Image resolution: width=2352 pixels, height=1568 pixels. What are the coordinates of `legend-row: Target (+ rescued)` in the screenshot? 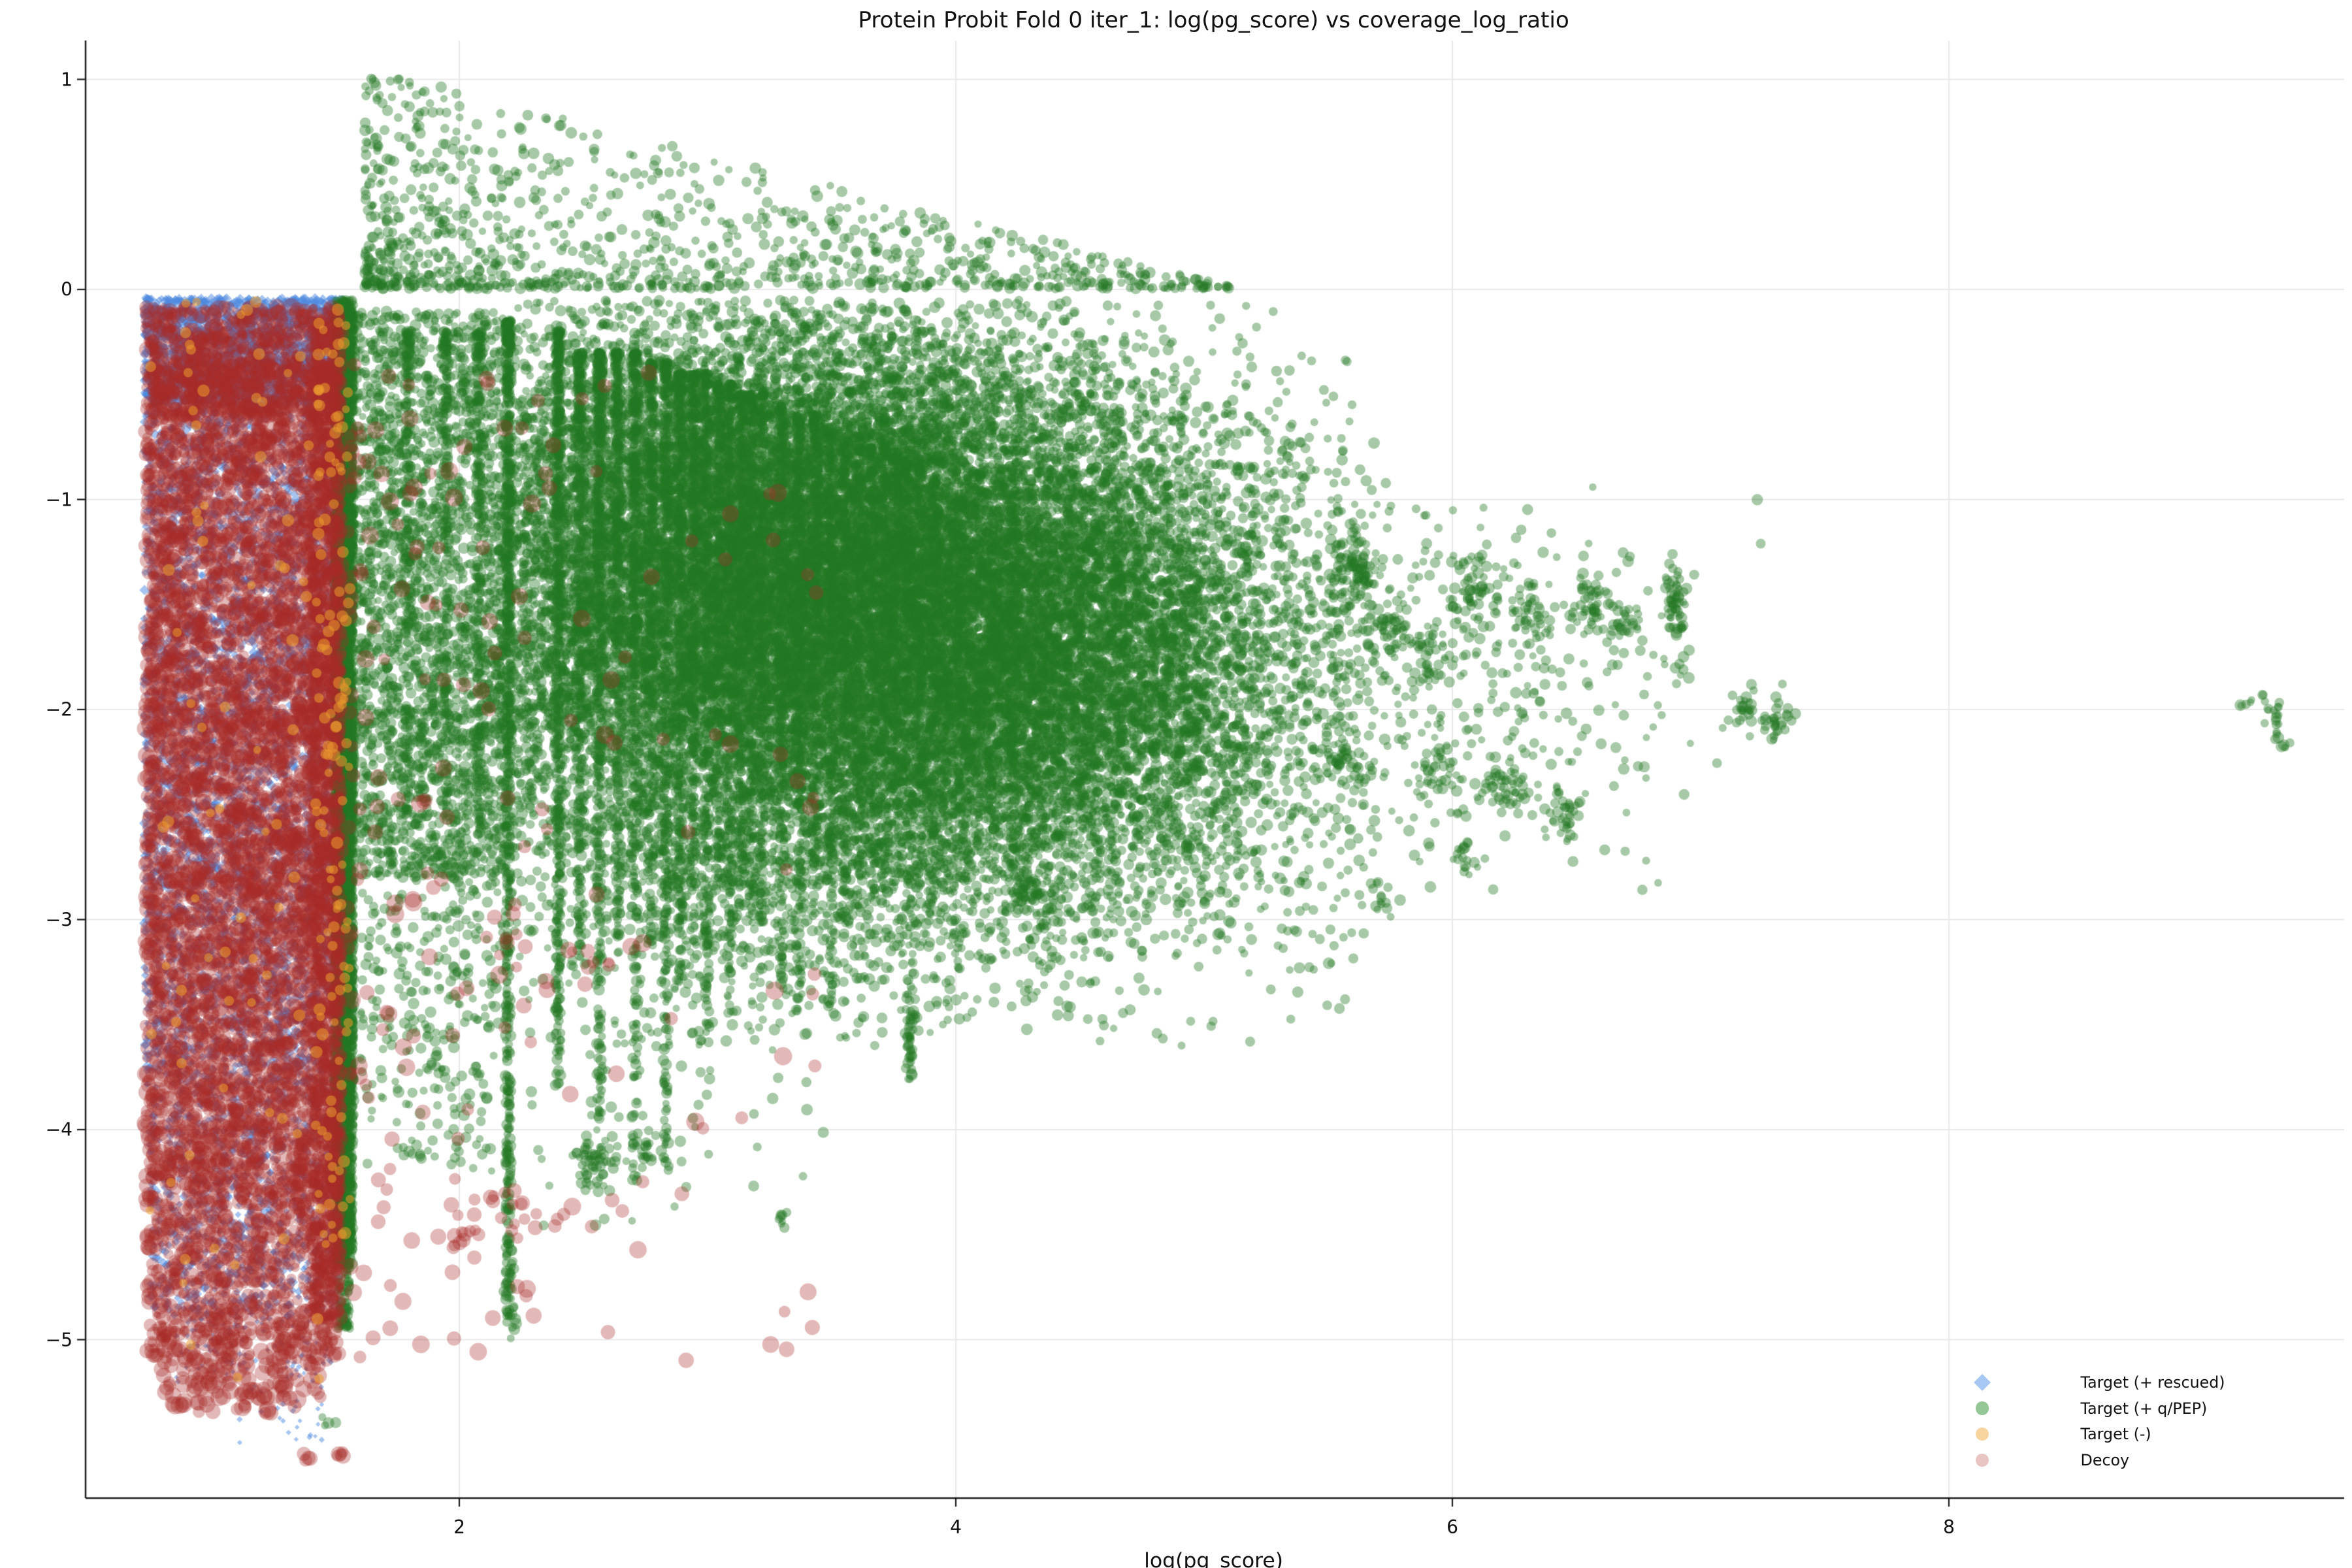 It's located at (2099, 1383).